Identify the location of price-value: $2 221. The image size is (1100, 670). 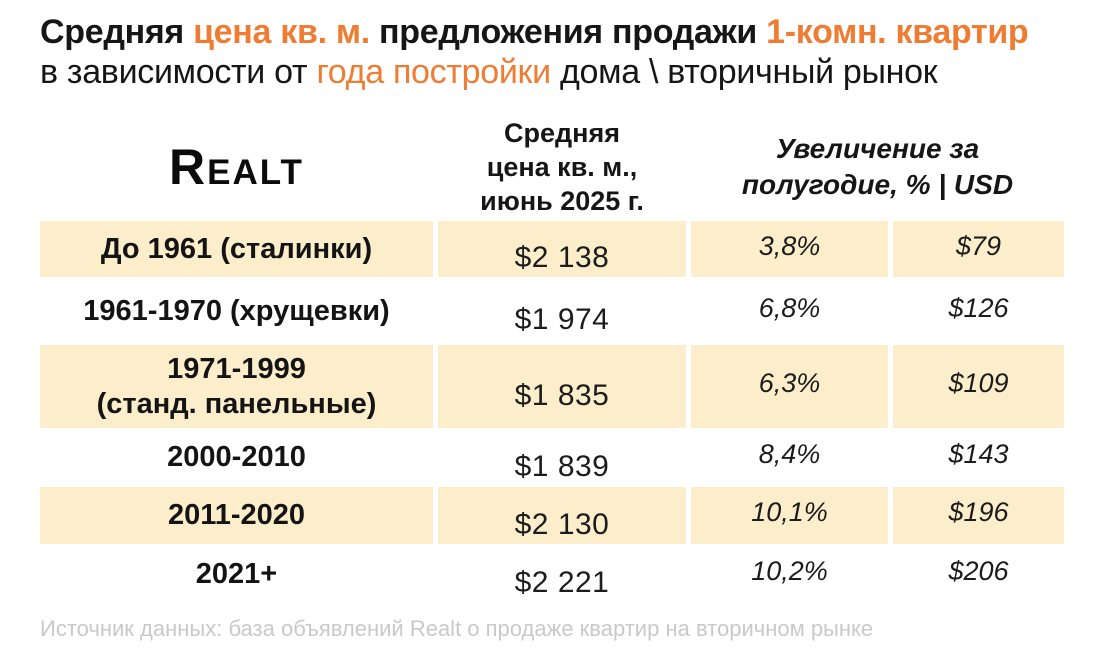
(562, 582).